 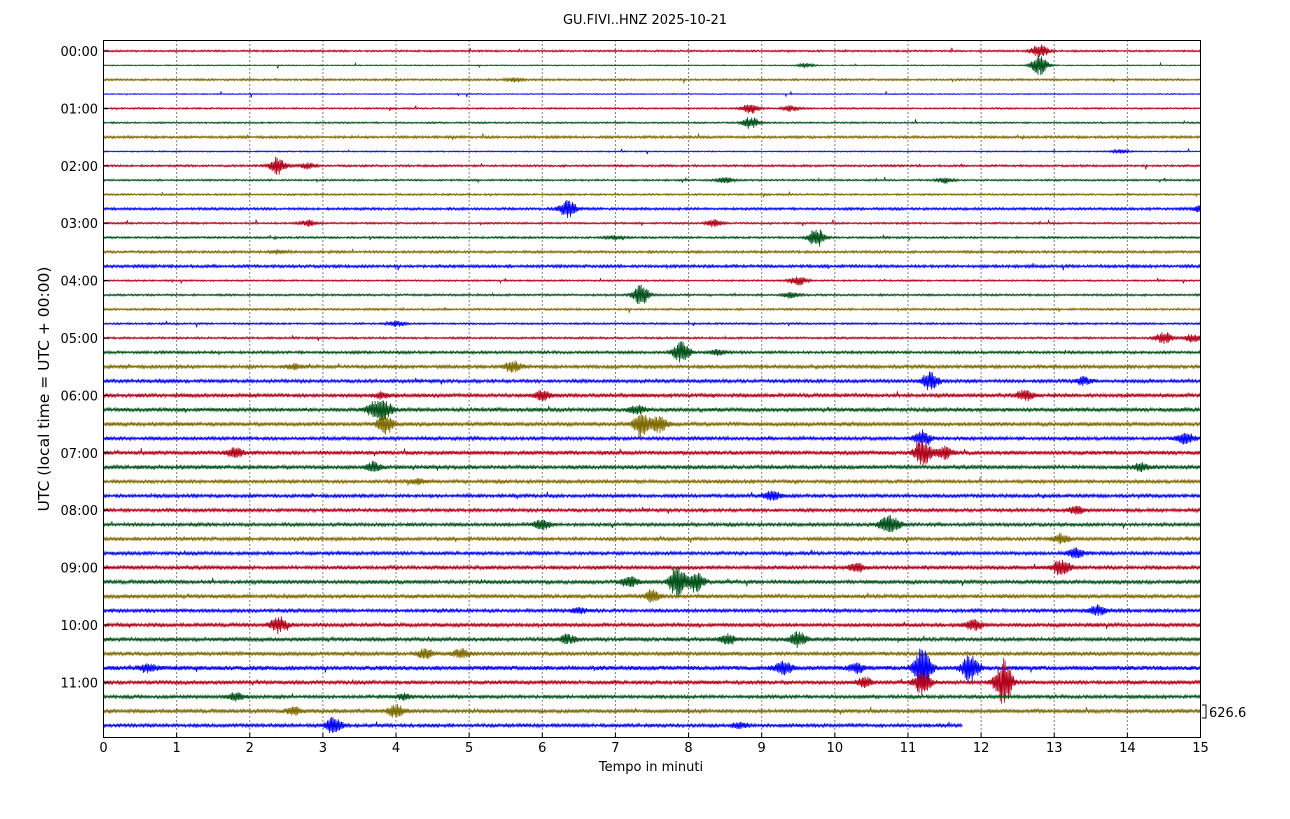 I want to click on hour-label: 04:00, so click(x=79, y=282).